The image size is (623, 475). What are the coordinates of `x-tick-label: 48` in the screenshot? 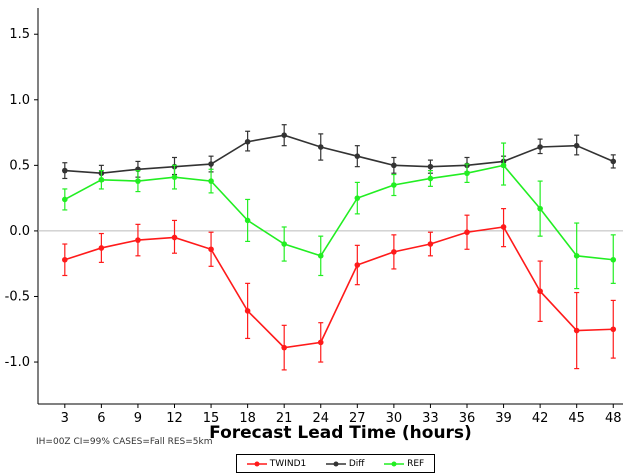 It's located at (613, 418).